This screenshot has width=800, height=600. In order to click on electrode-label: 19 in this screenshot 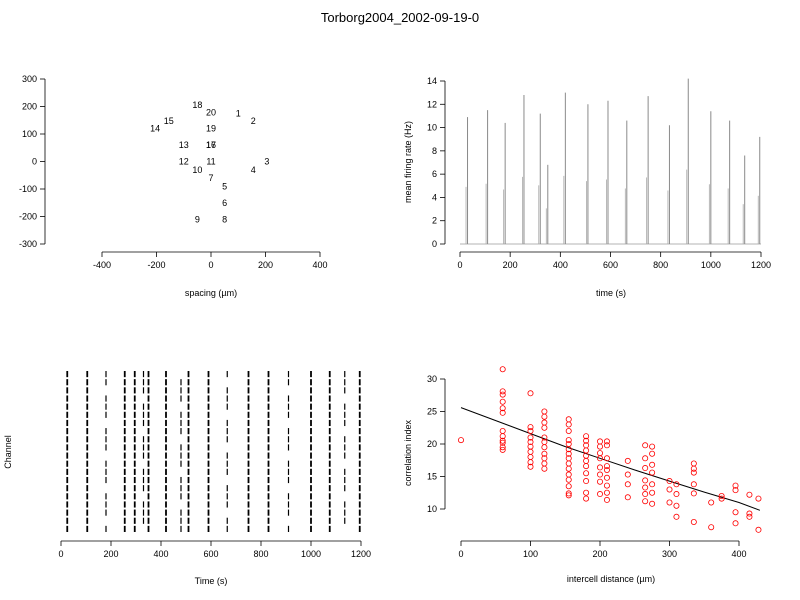, I will do `click(211, 129)`.